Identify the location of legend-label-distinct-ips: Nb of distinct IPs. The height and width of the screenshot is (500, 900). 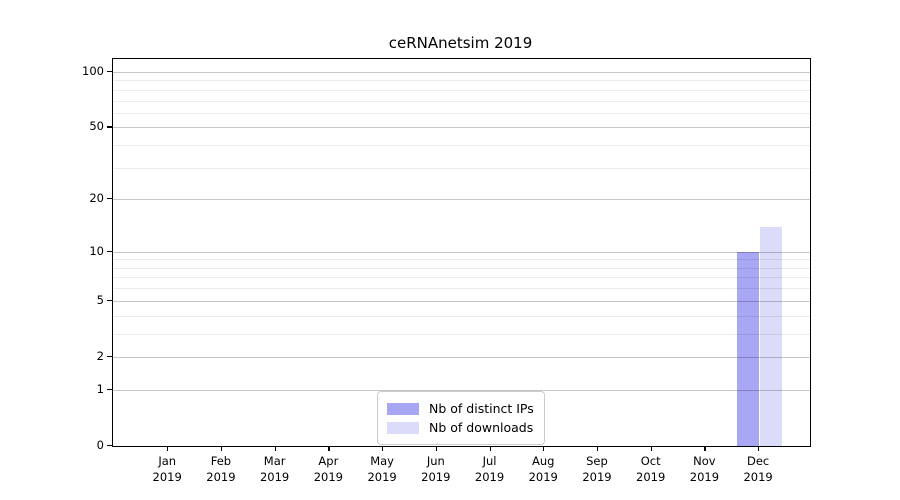
(481, 408).